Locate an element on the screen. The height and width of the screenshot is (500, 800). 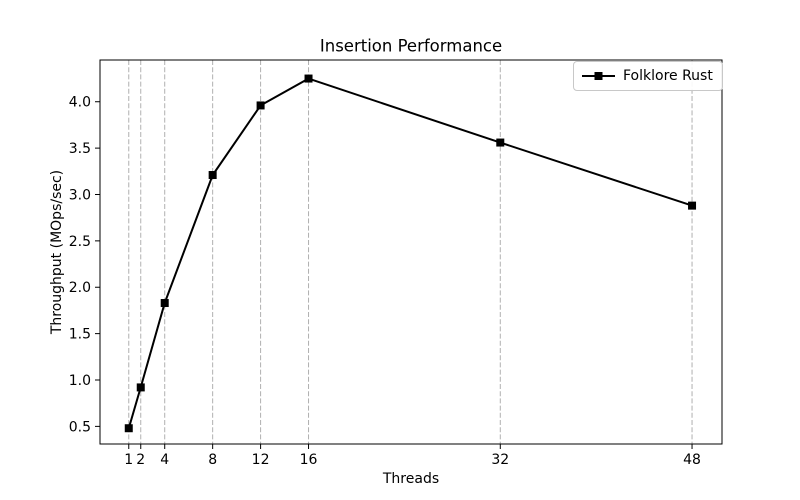
x-tick-label: 12 is located at coordinates (261, 460).